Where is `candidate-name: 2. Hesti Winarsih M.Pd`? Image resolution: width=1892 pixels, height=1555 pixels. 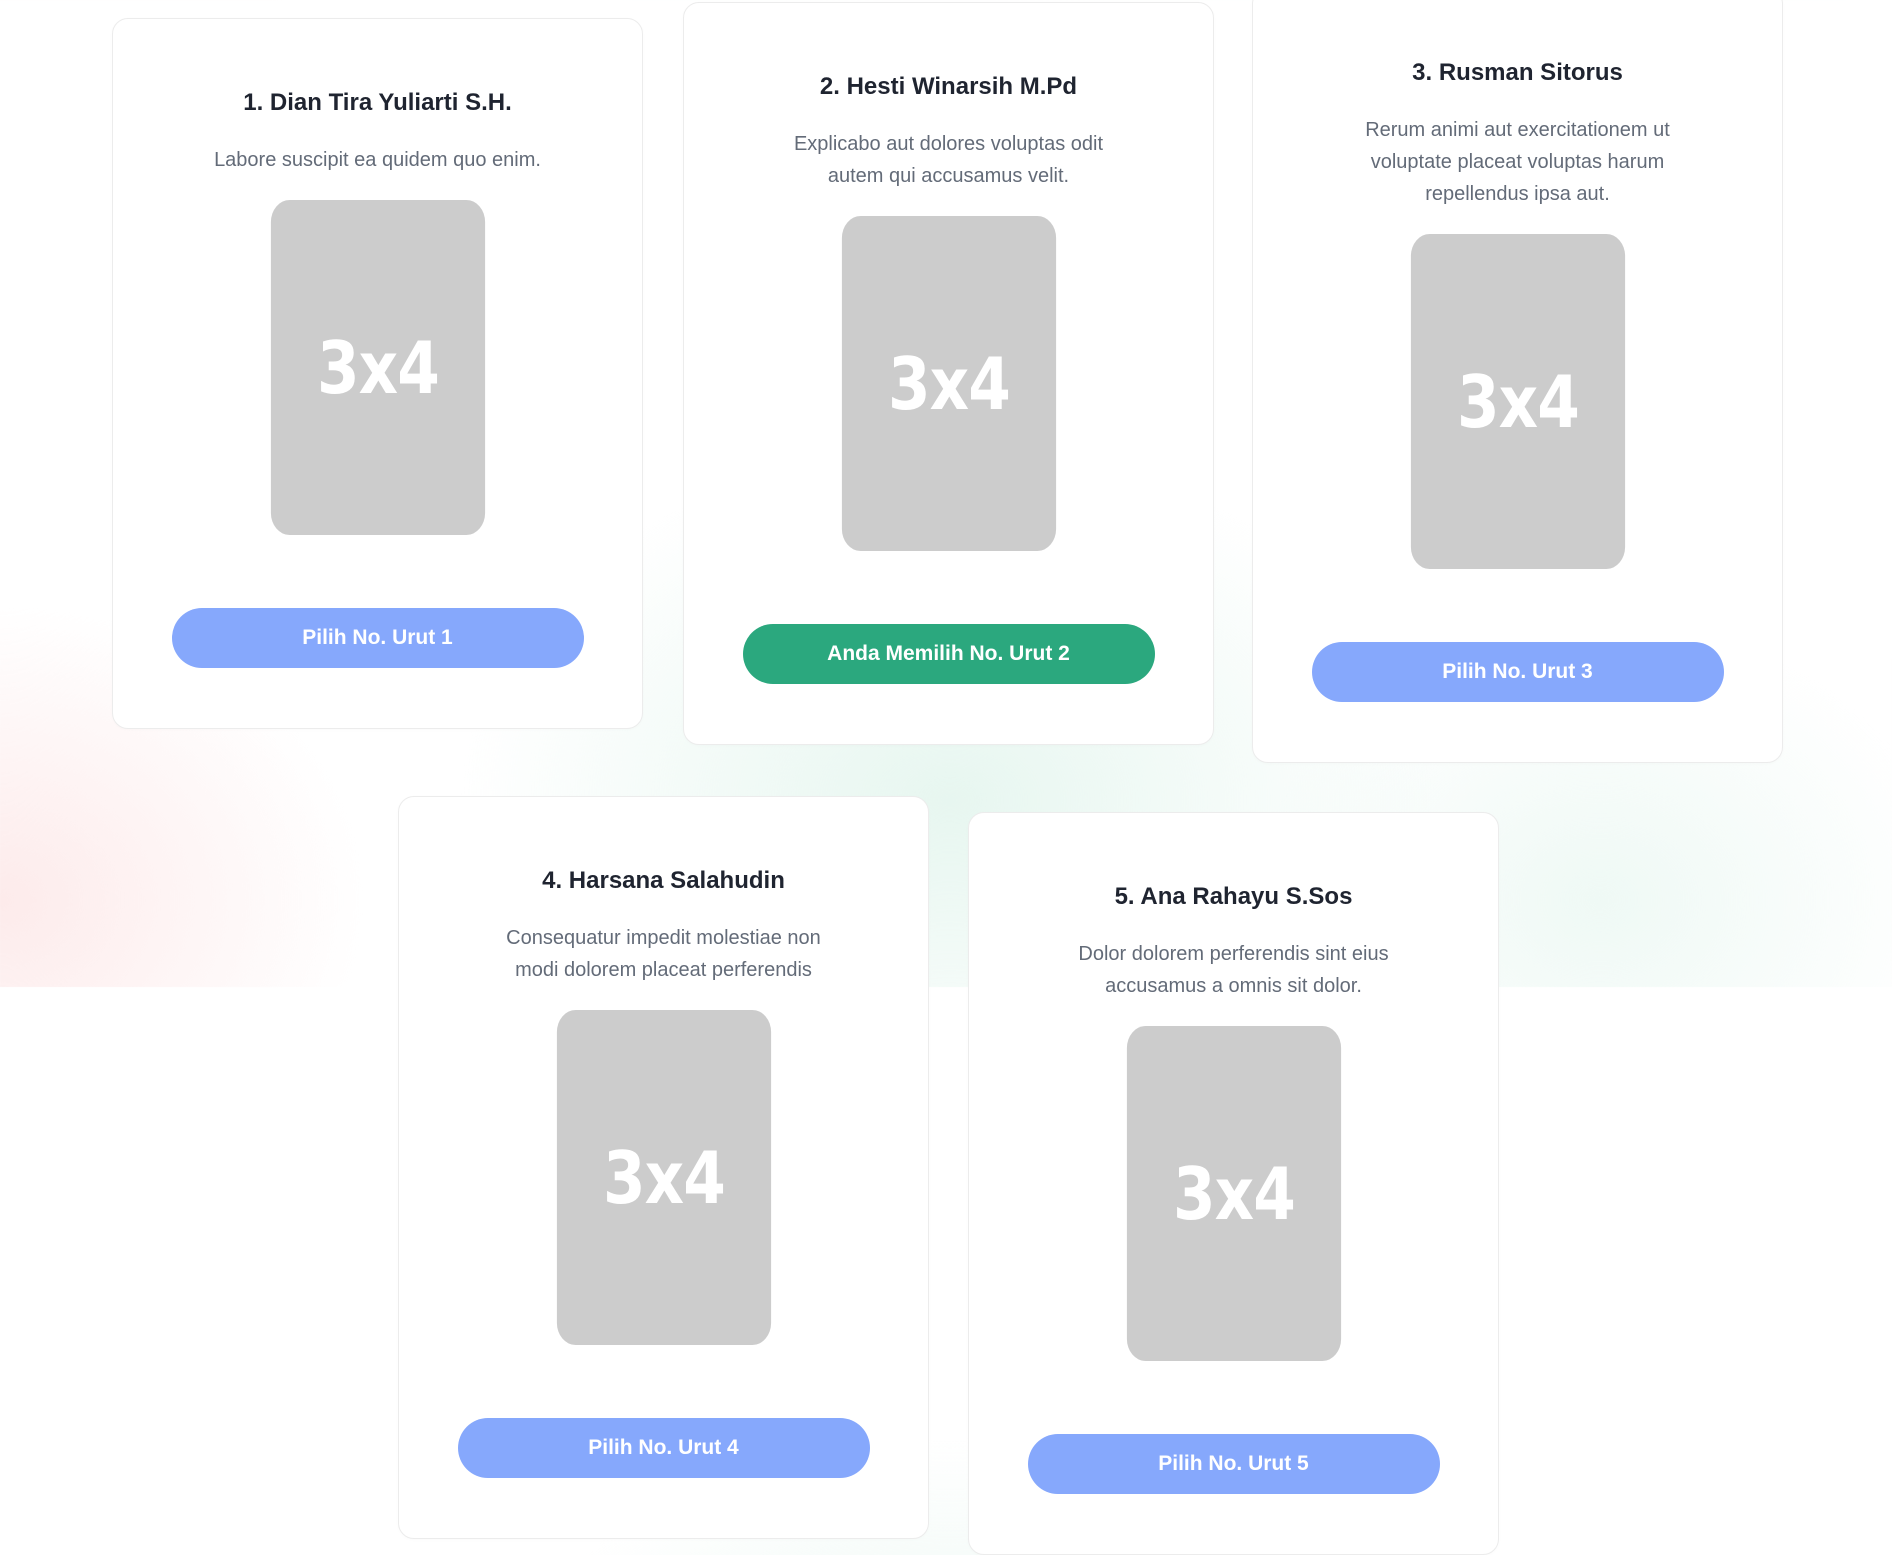 candidate-name: 2. Hesti Winarsih M.Pd is located at coordinates (948, 86).